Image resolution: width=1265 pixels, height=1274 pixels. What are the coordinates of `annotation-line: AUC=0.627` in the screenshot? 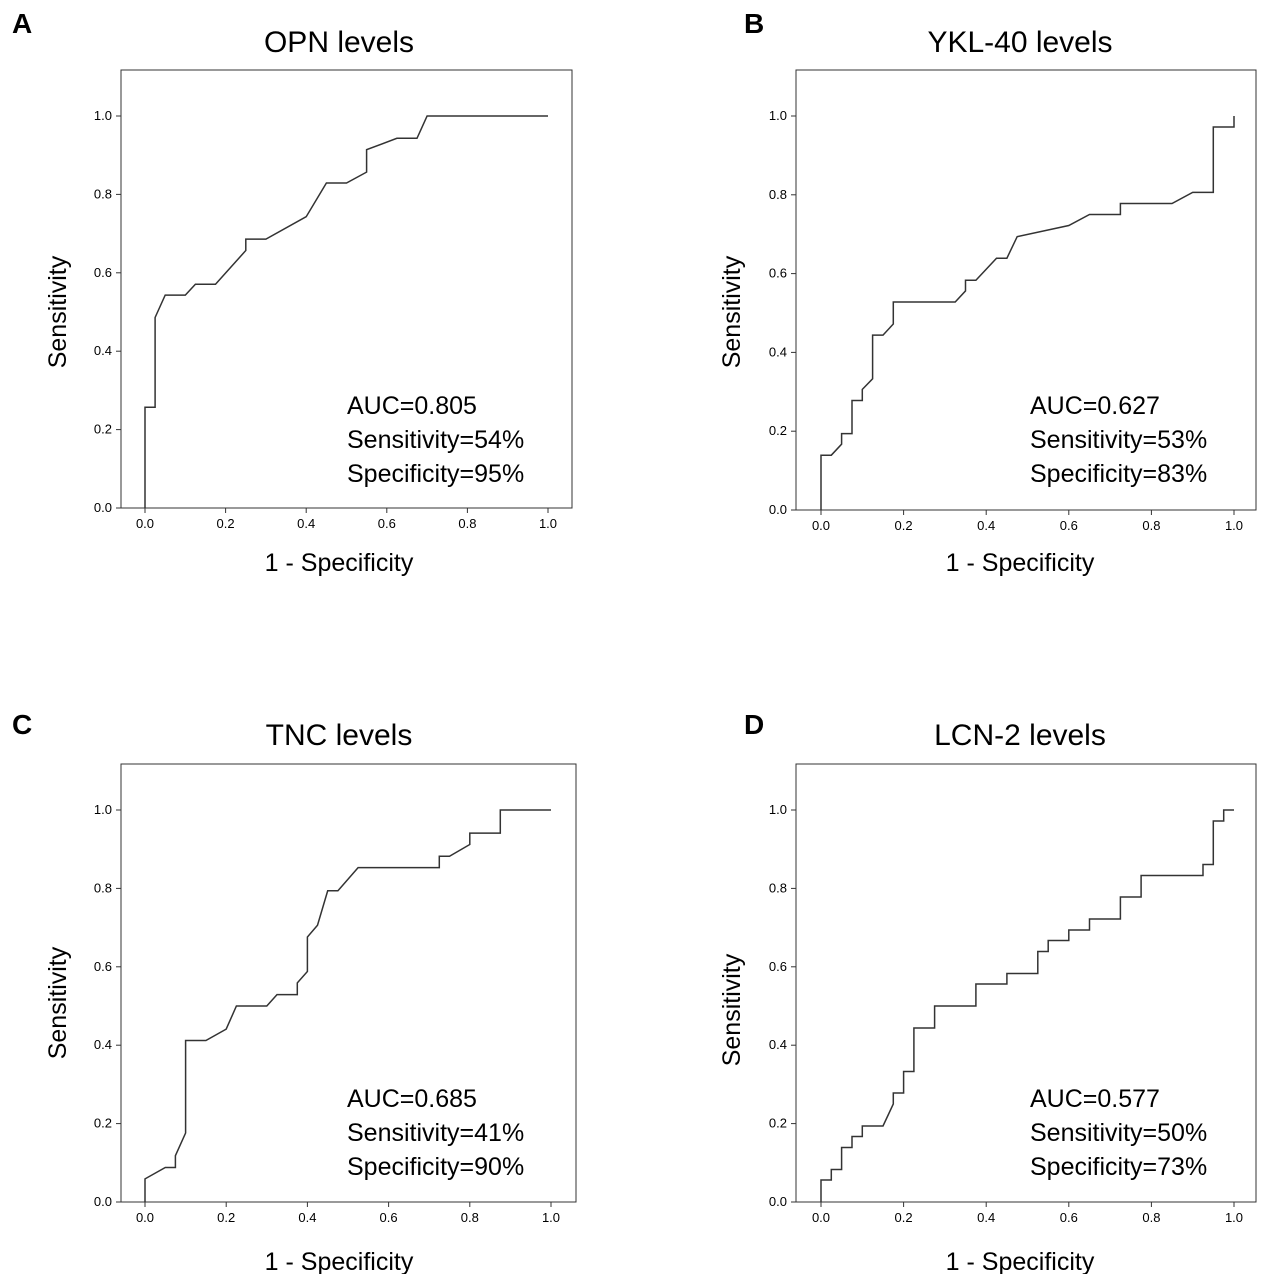 It's located at (1095, 406).